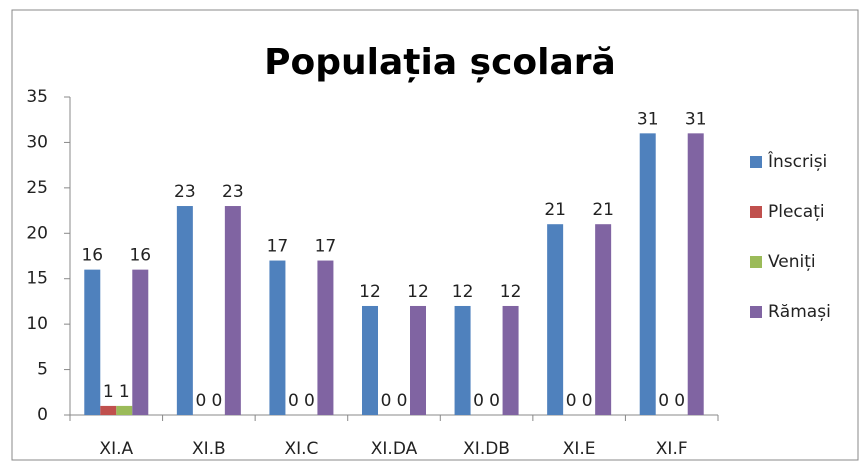  Describe the element at coordinates (42, 370) in the screenshot. I see `y-tick-label: 5` at that location.